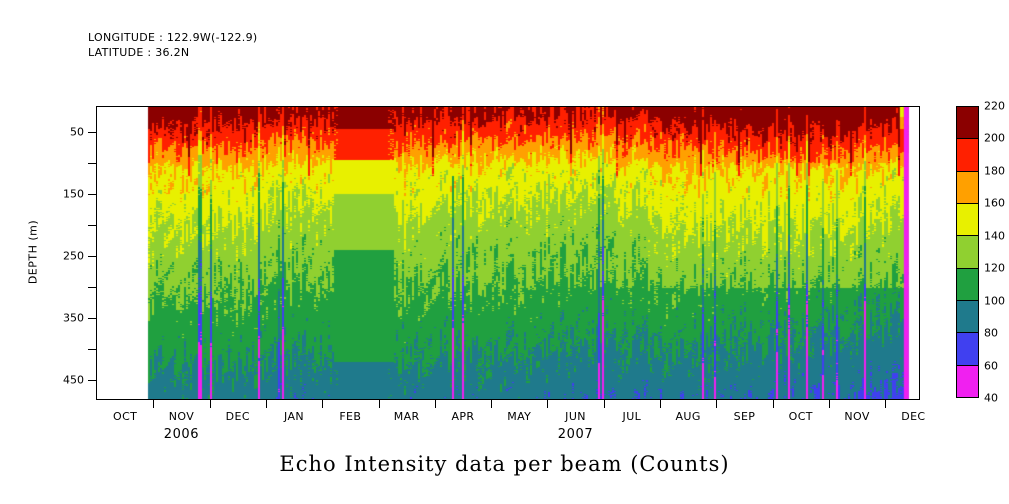 This screenshot has height=504, width=1009. Describe the element at coordinates (73, 380) in the screenshot. I see `y-axis-tick-label: 450` at that location.